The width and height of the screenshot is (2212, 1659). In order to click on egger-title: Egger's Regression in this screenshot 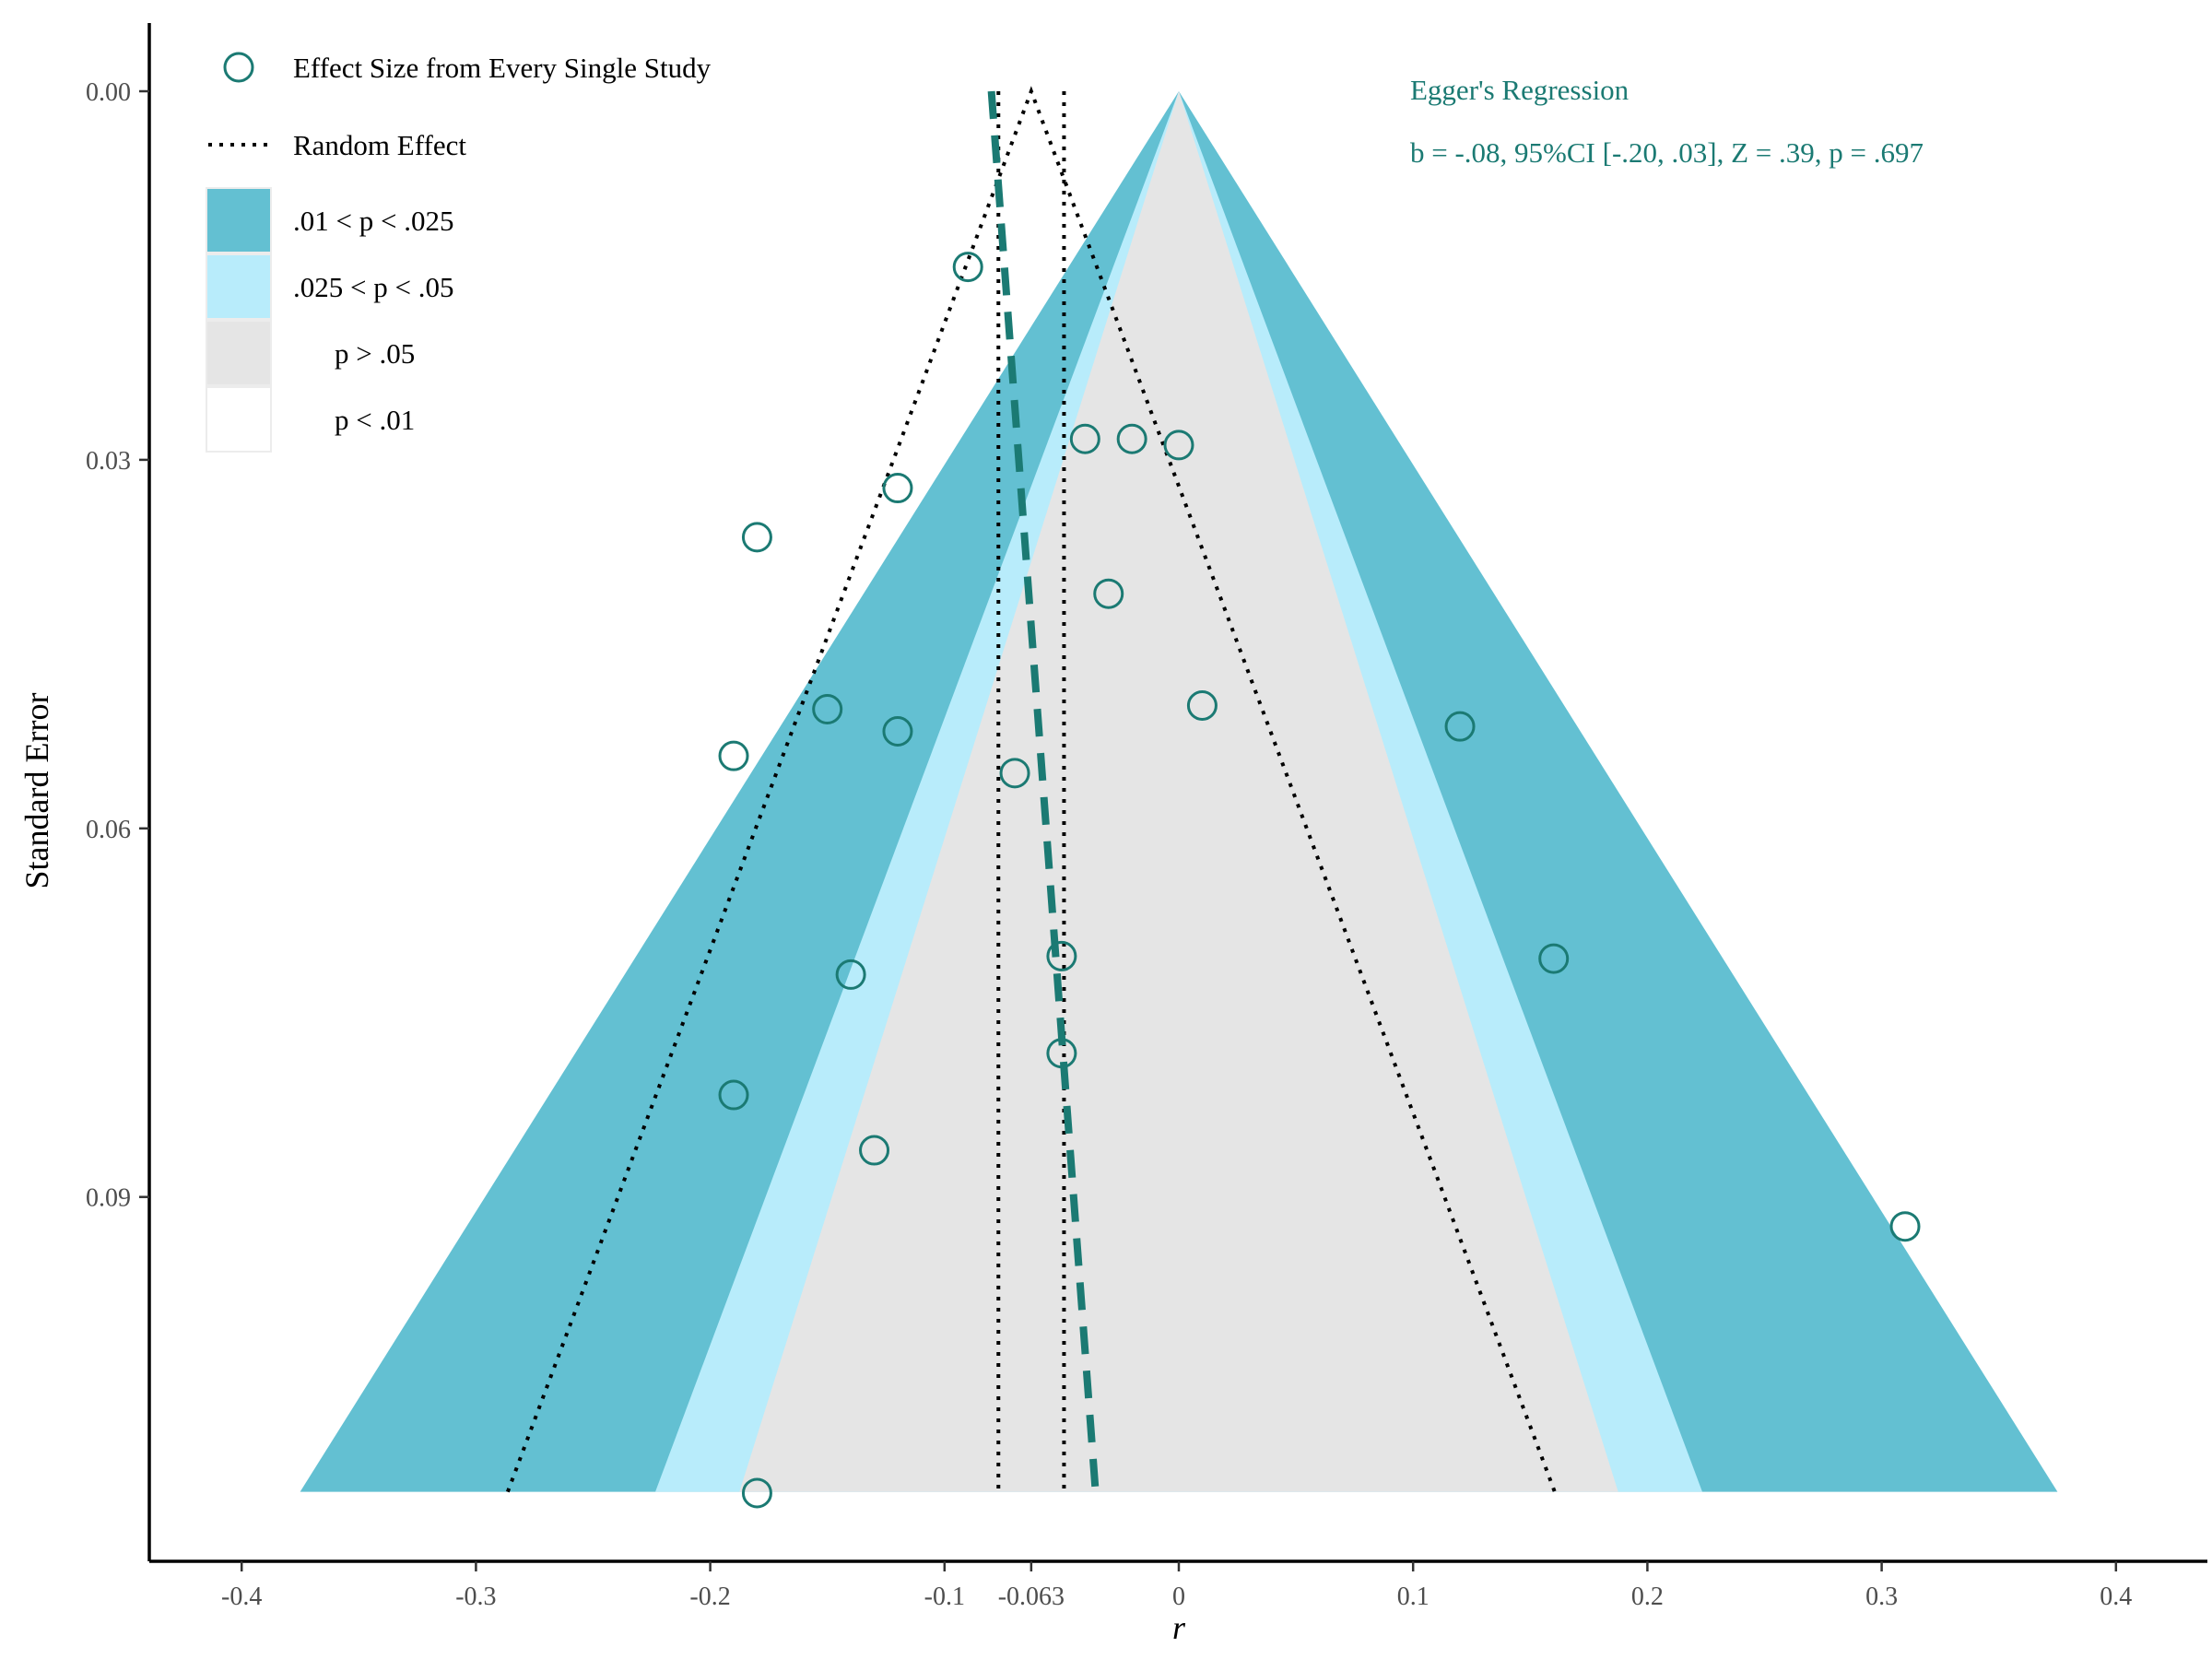, I will do `click(1520, 90)`.